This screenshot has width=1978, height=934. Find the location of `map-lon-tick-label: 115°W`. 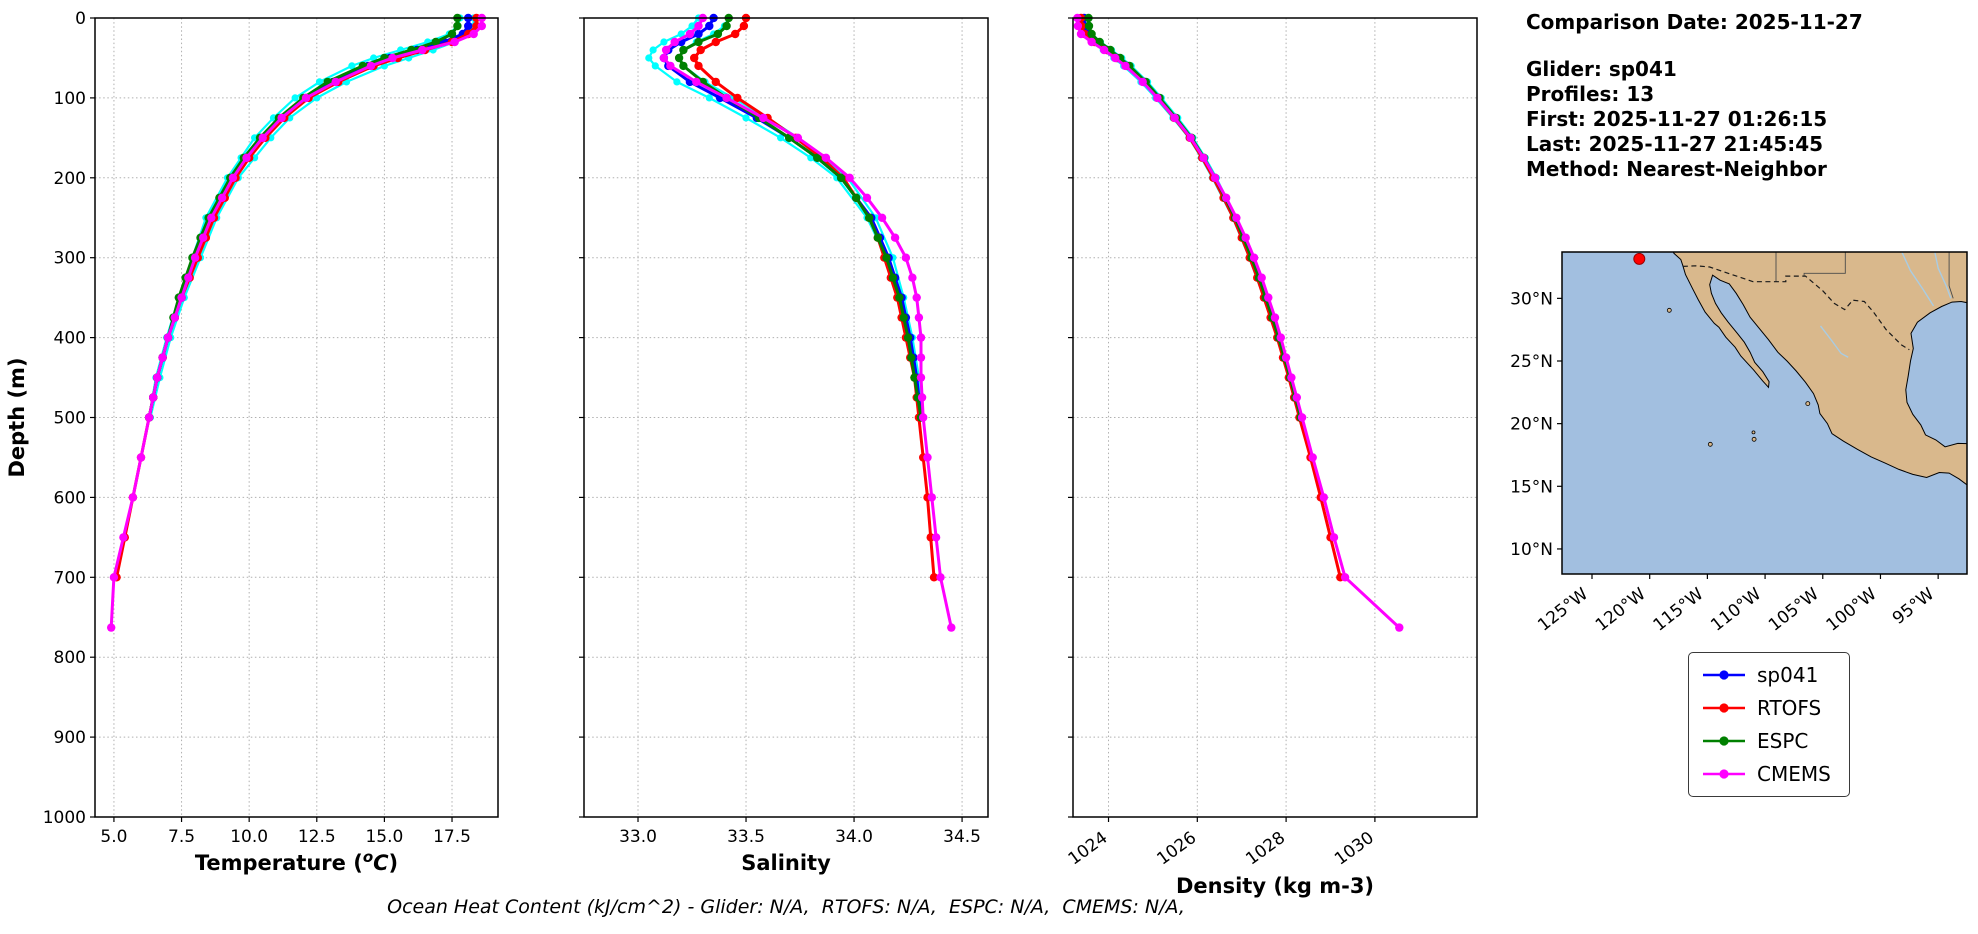

map-lon-tick-label: 115°W is located at coordinates (1679, 609).